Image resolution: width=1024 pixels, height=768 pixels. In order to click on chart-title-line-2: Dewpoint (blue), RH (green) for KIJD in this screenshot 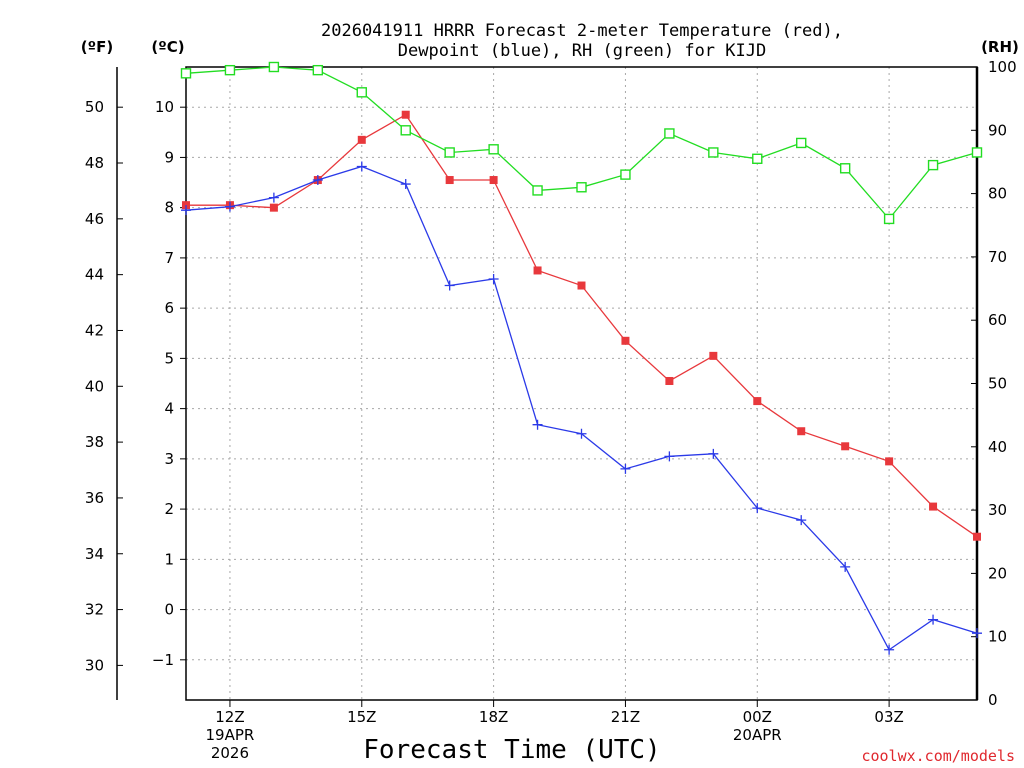, I will do `click(582, 51)`.